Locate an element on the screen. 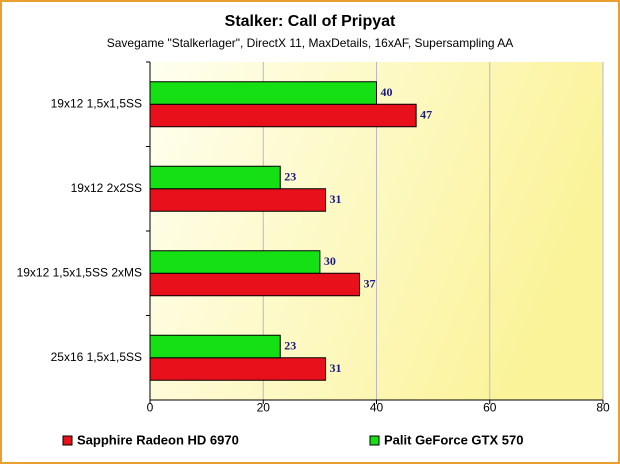  x-tick-label: 80 is located at coordinates (603, 407).